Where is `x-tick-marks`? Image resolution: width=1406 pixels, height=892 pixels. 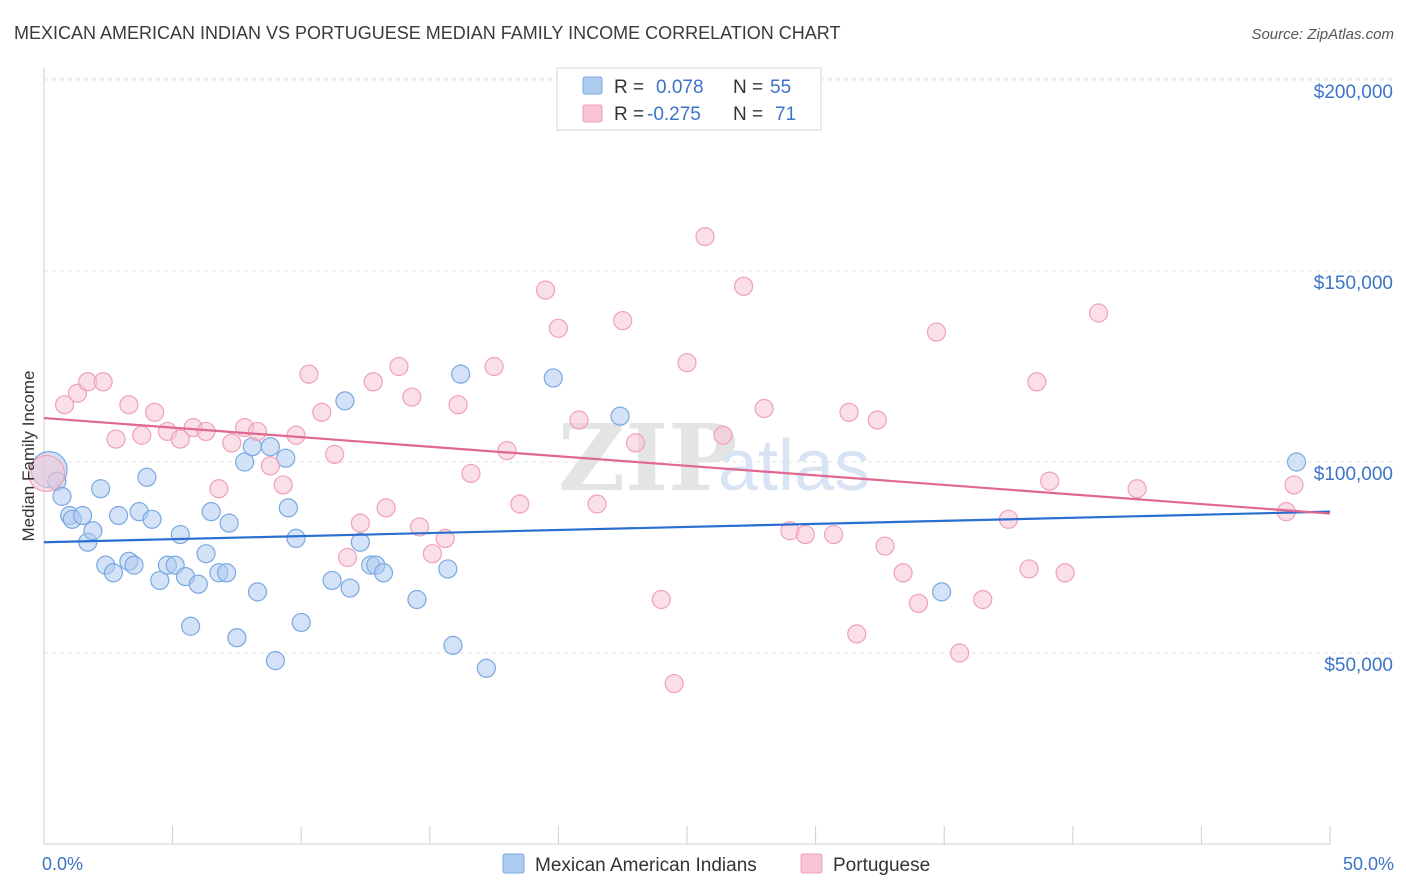 x-tick-marks is located at coordinates (687, 835).